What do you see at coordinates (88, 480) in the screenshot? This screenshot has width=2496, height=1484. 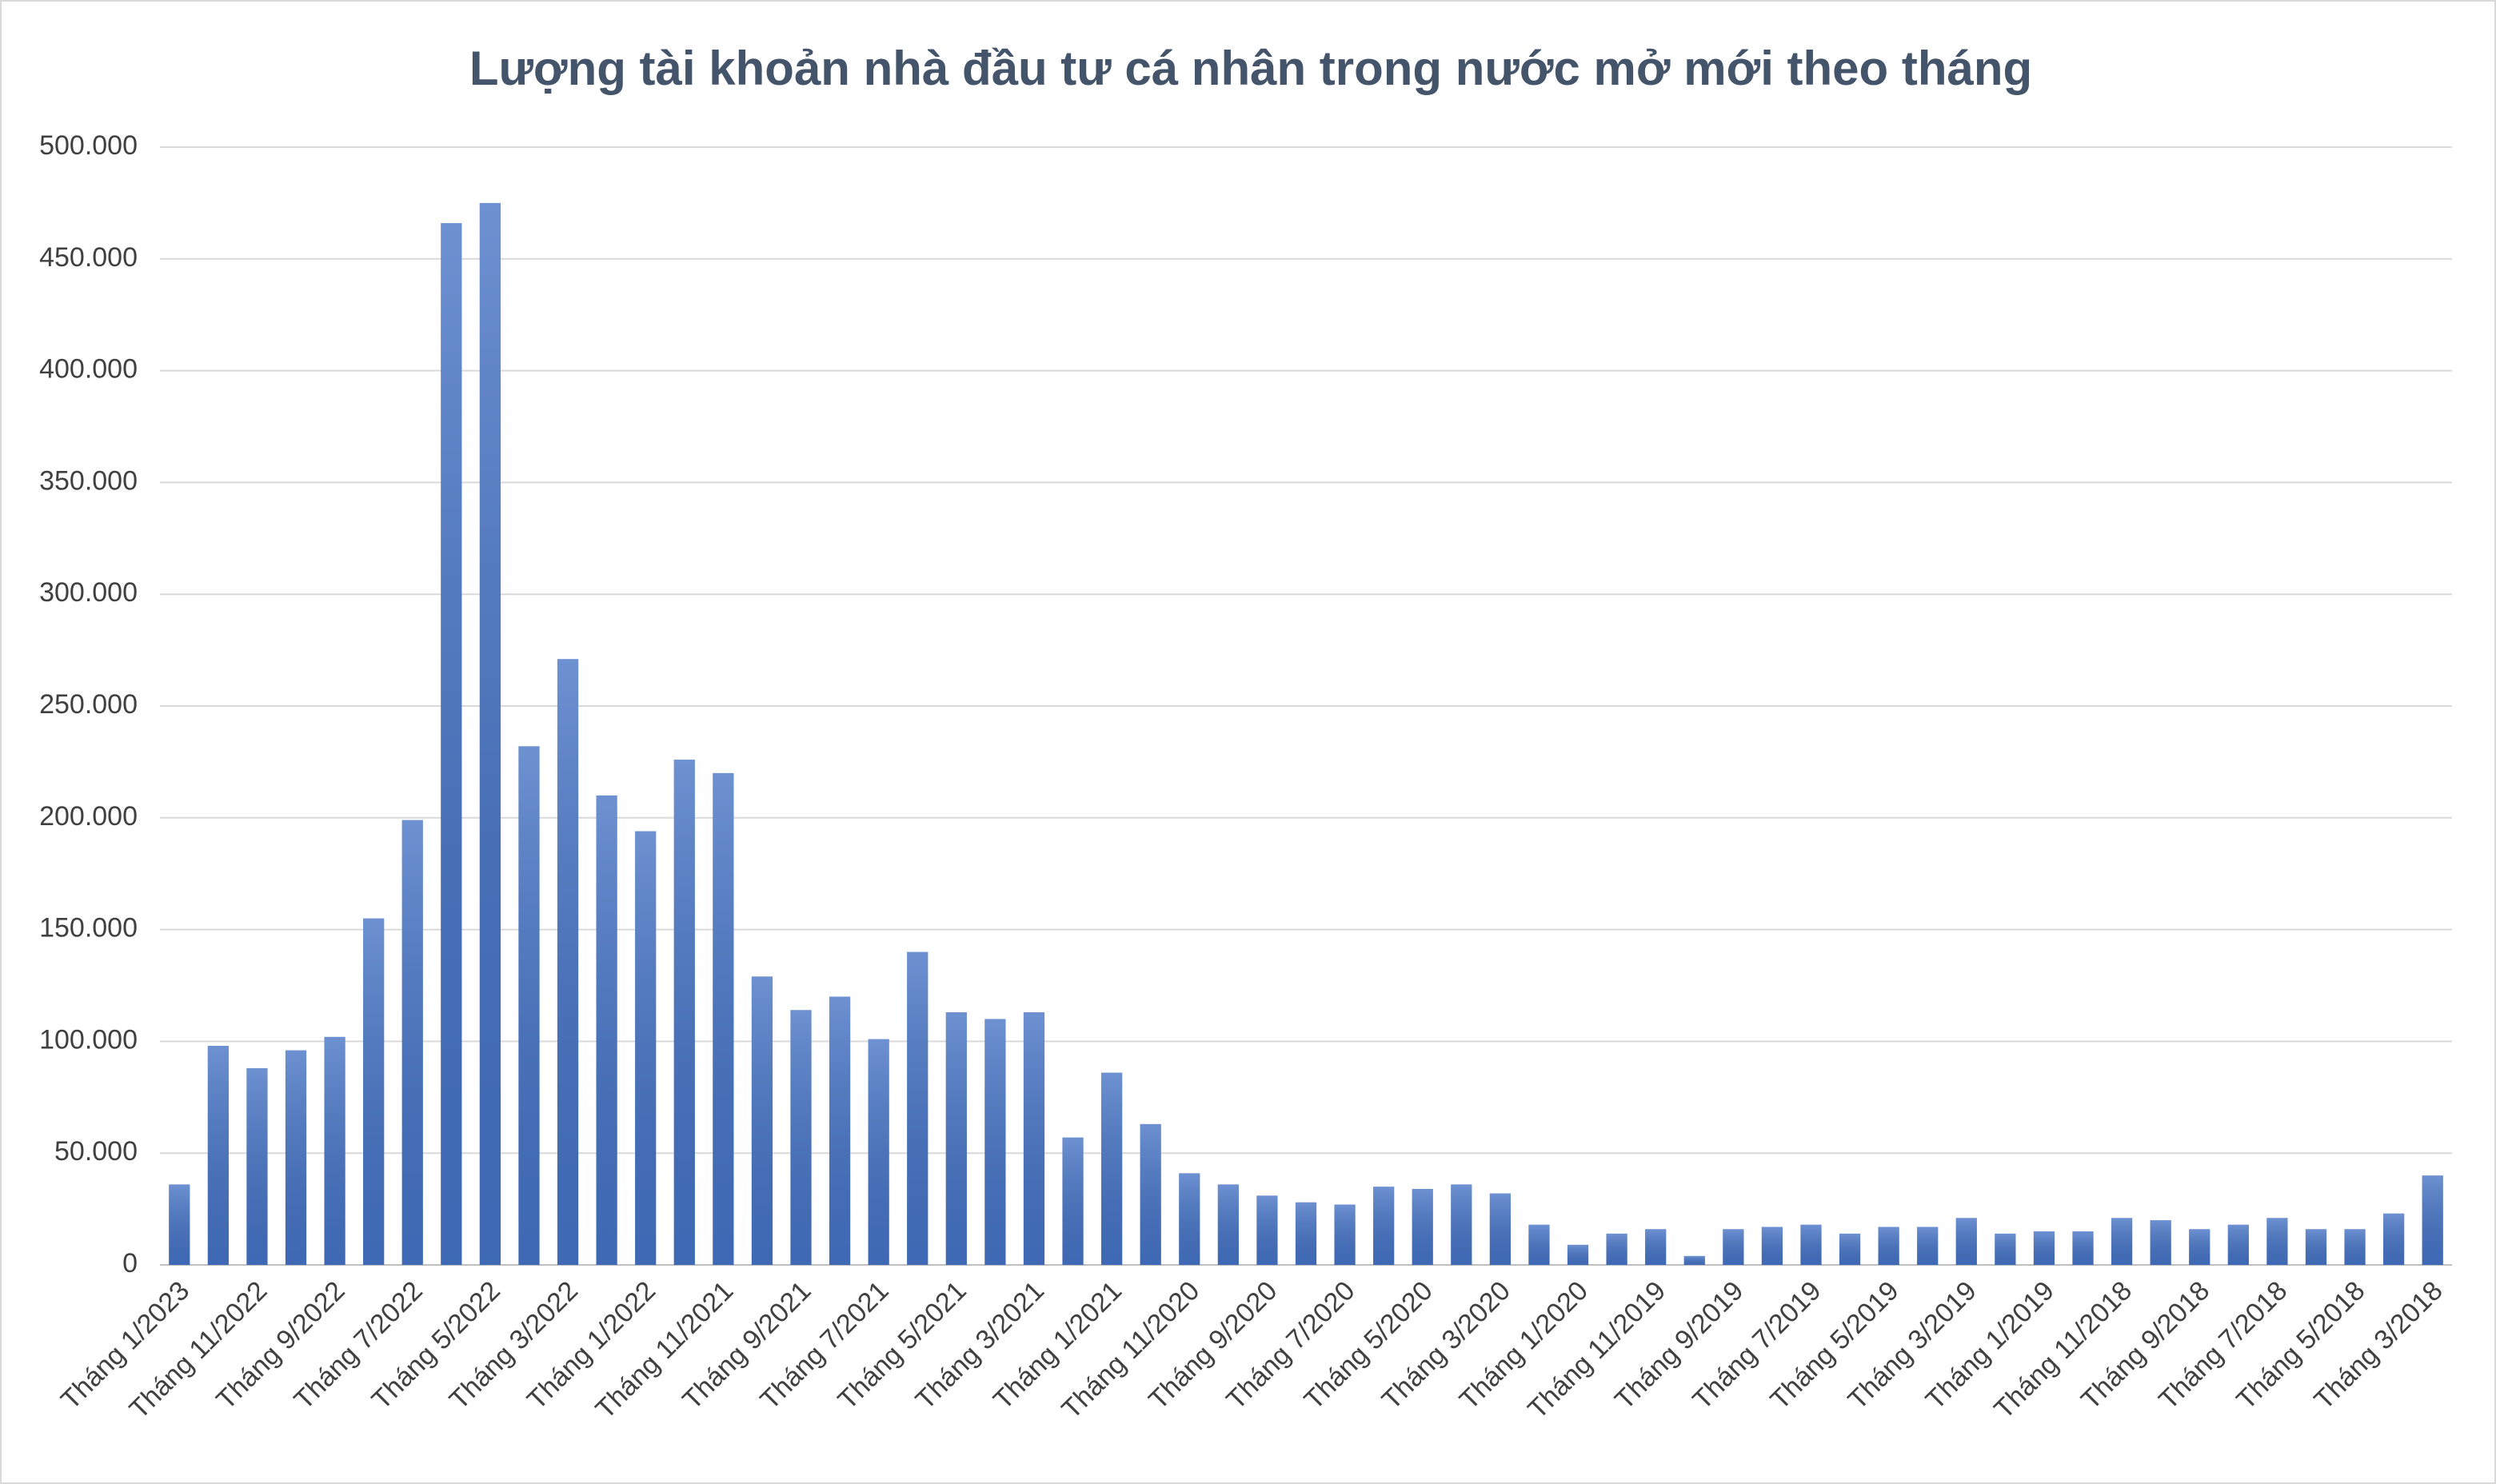 I see `y-tick-label: 350.000` at bounding box center [88, 480].